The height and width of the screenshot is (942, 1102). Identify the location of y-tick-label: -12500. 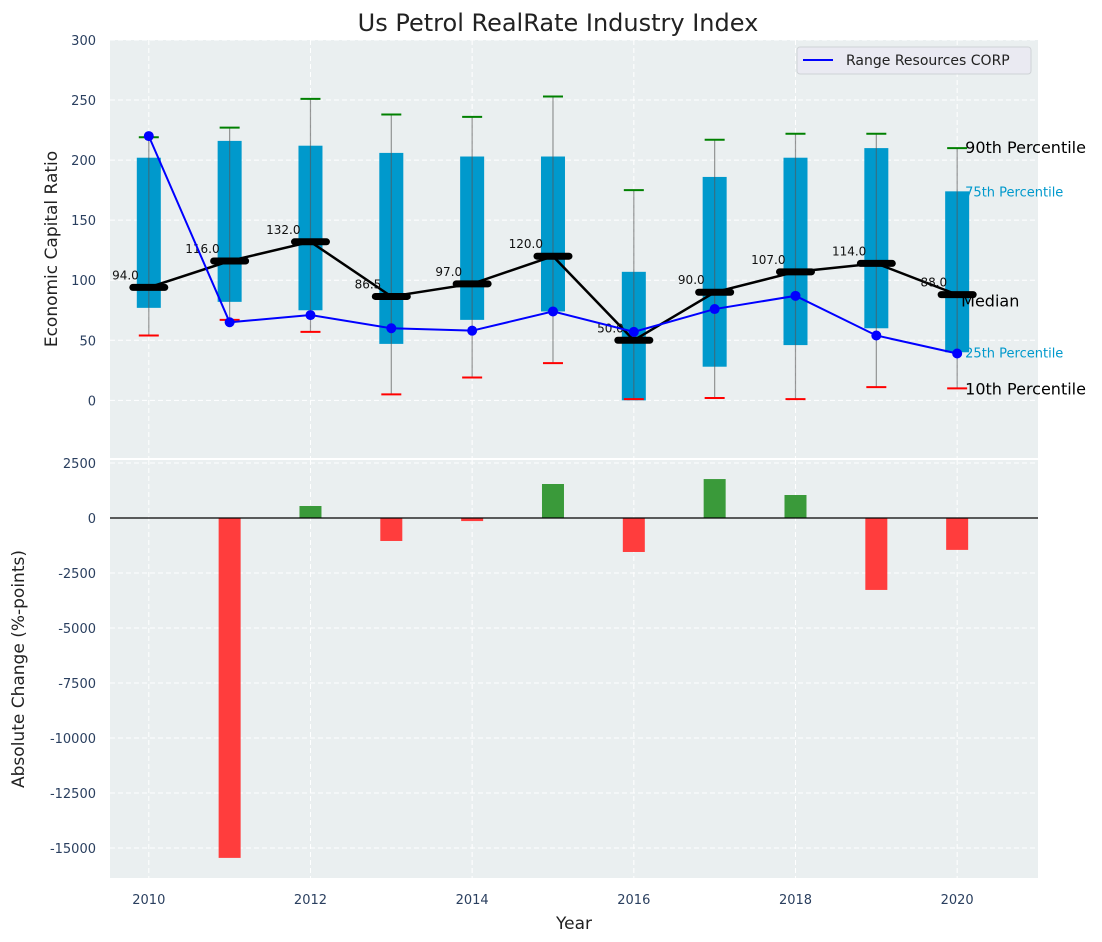
(73, 794).